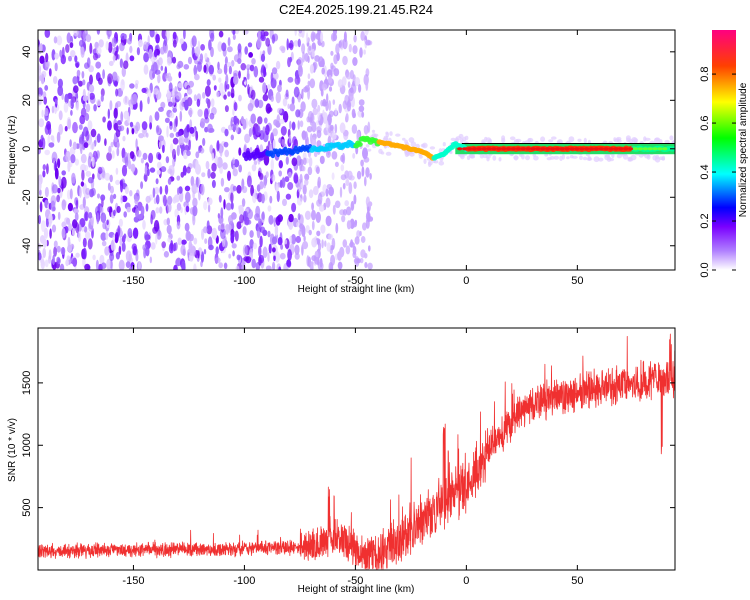 The width and height of the screenshot is (750, 600). I want to click on y-tick-label: -40, so click(27, 246).